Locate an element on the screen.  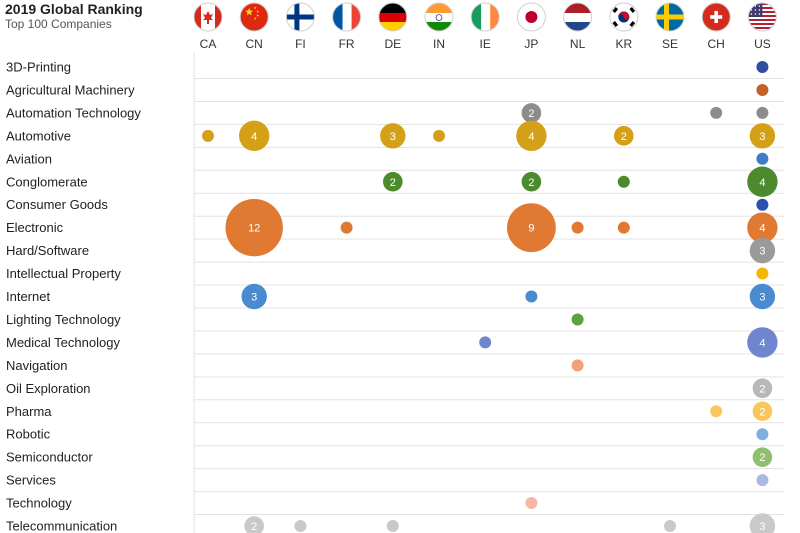
sweden-flag-icon is located at coordinates (670, 17).